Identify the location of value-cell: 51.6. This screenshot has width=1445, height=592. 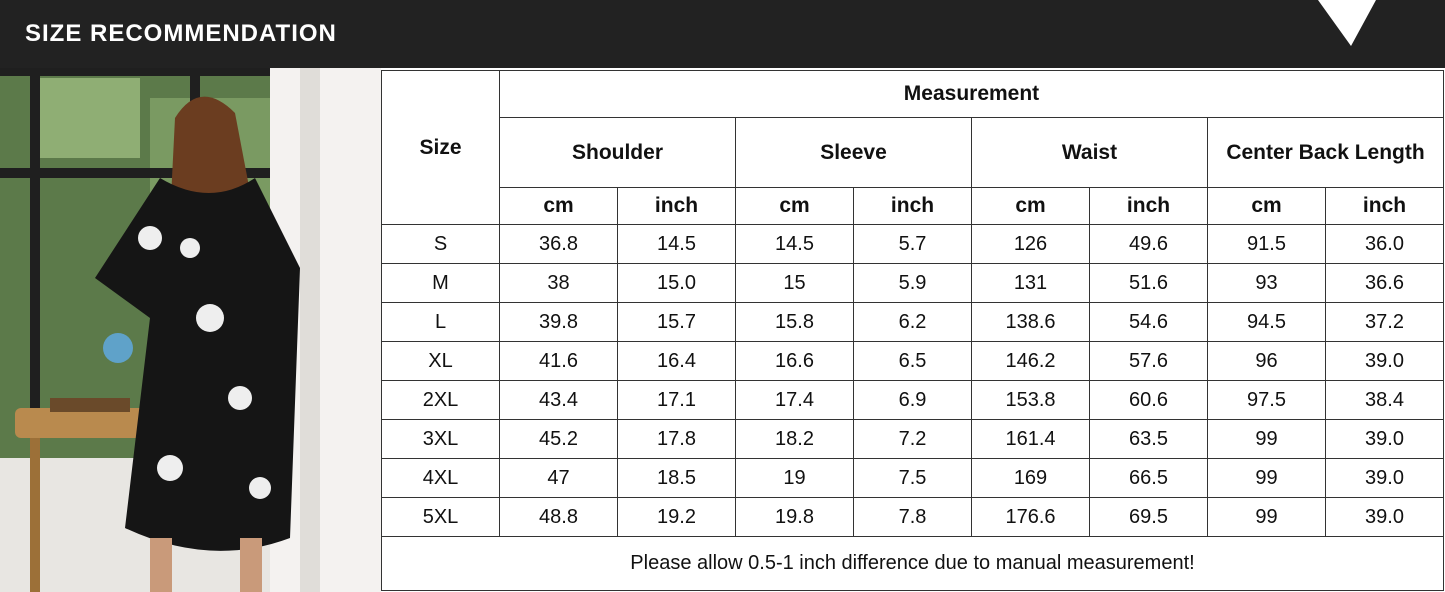
(1148, 283).